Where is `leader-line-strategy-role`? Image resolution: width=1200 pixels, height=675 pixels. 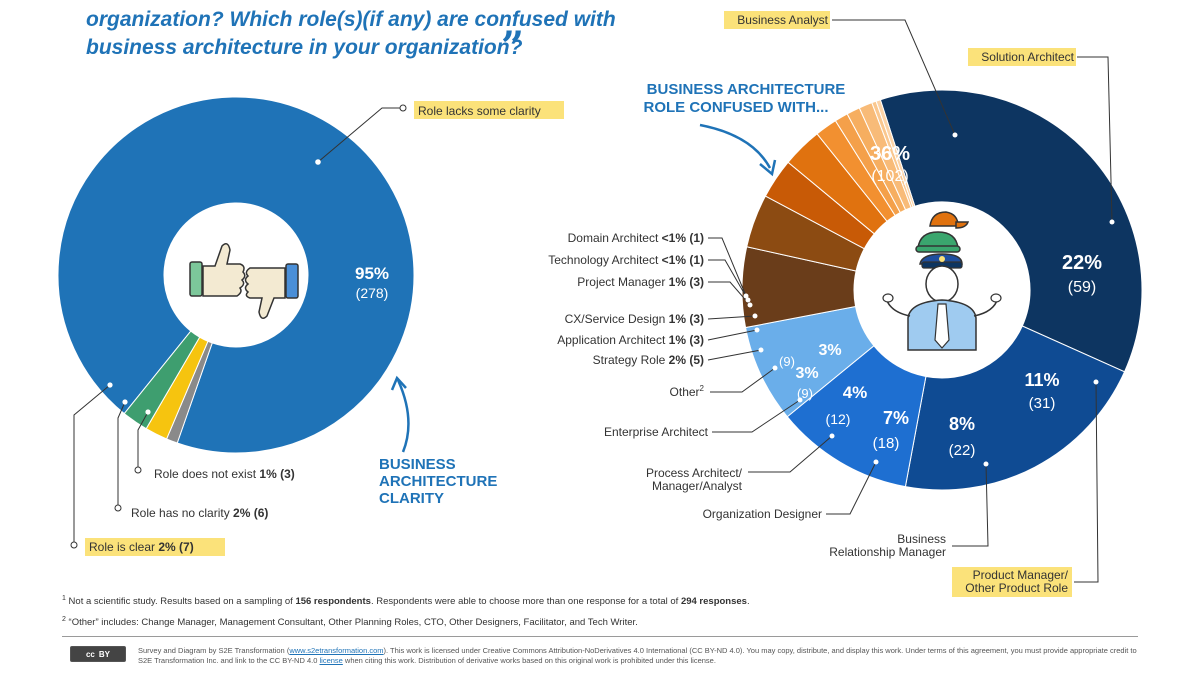
leader-line-strategy-role is located at coordinates (734, 355).